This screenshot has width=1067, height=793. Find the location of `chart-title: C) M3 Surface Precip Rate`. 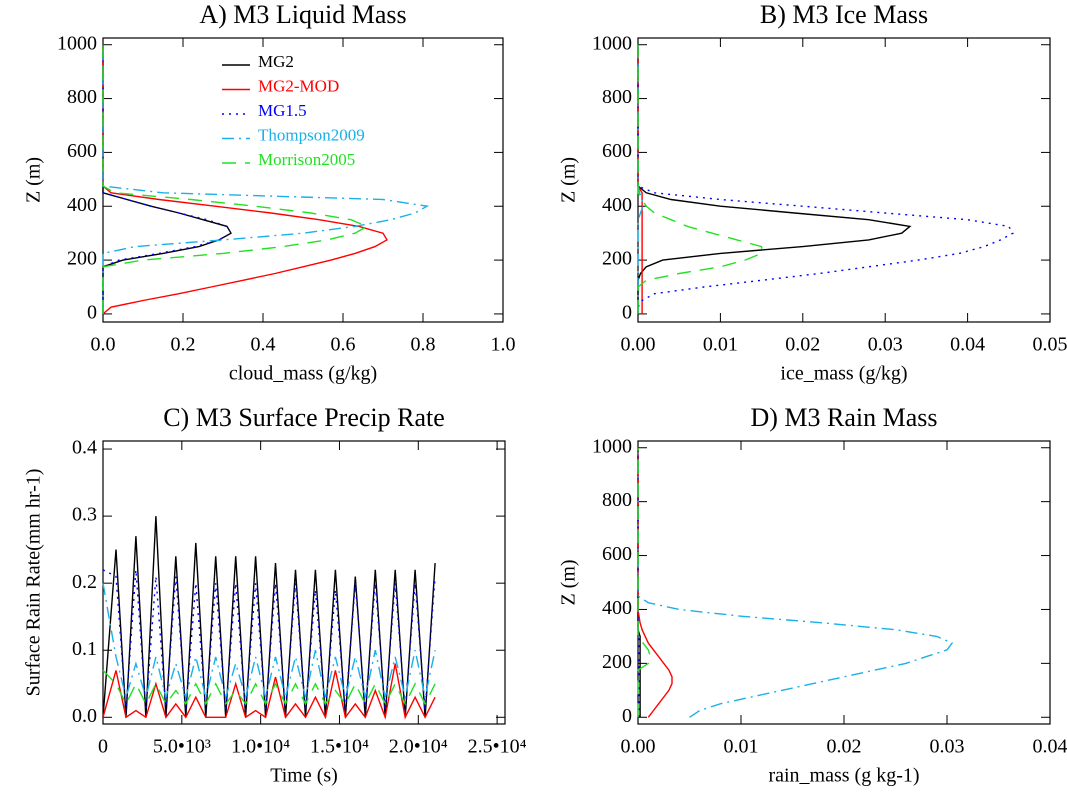

chart-title: C) M3 Surface Precip Rate is located at coordinates (304, 417).